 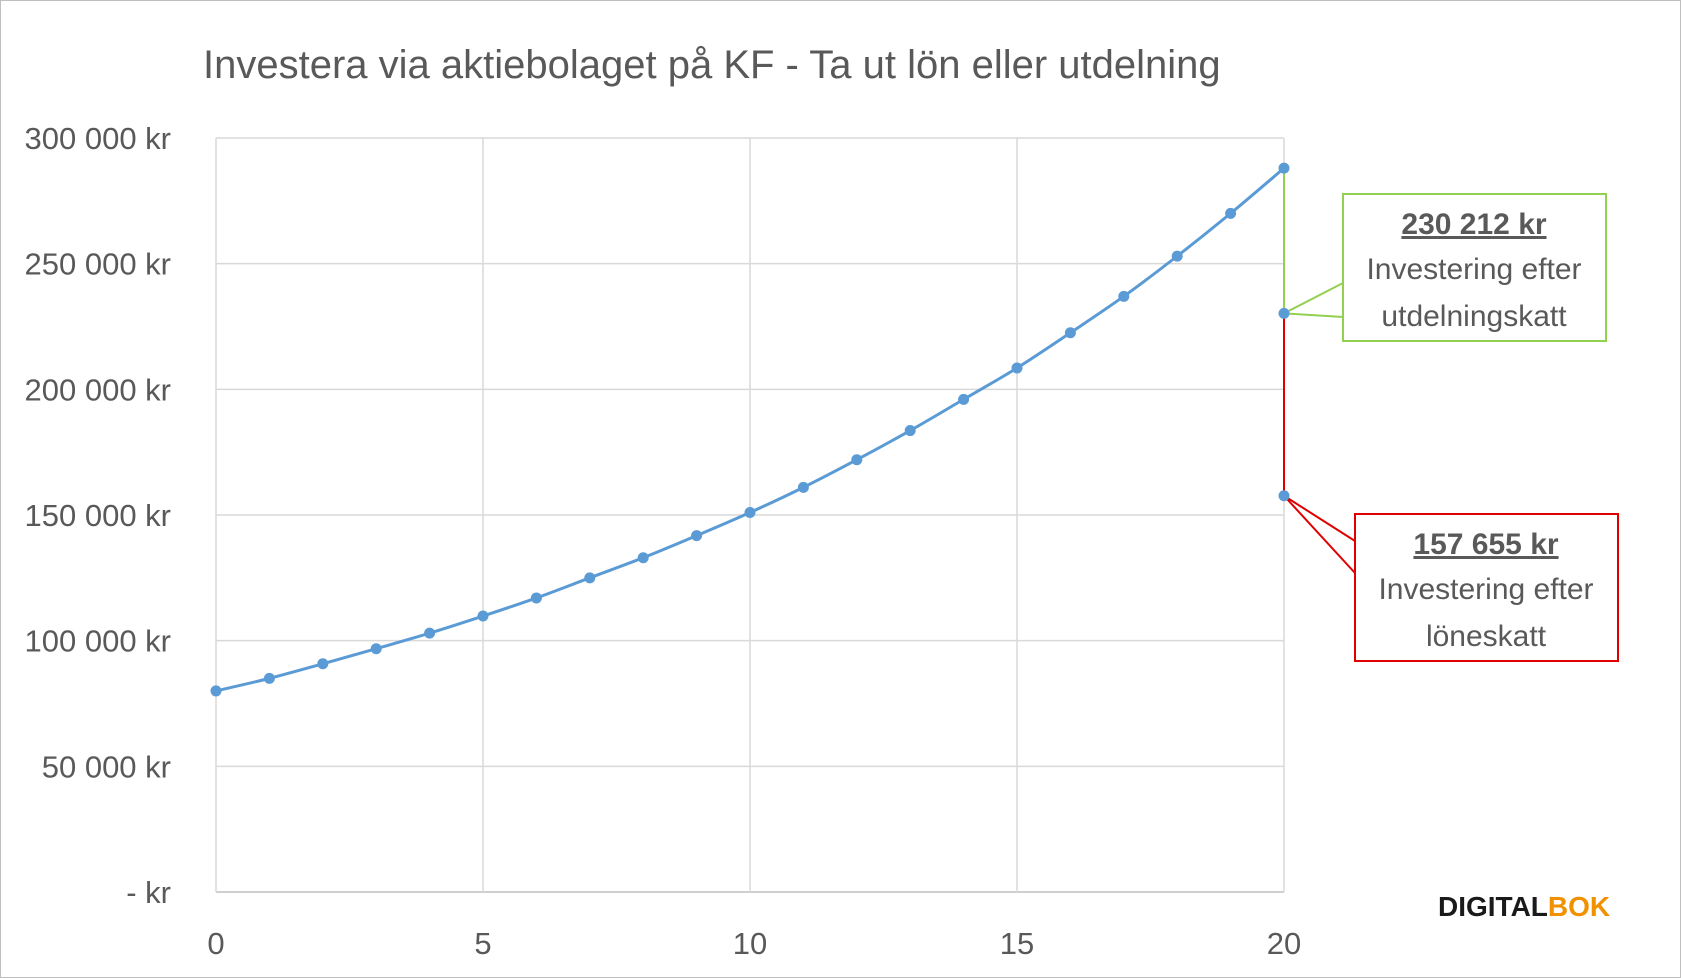 I want to click on callout-dividend-value: 230 212 kr, so click(x=1473, y=224).